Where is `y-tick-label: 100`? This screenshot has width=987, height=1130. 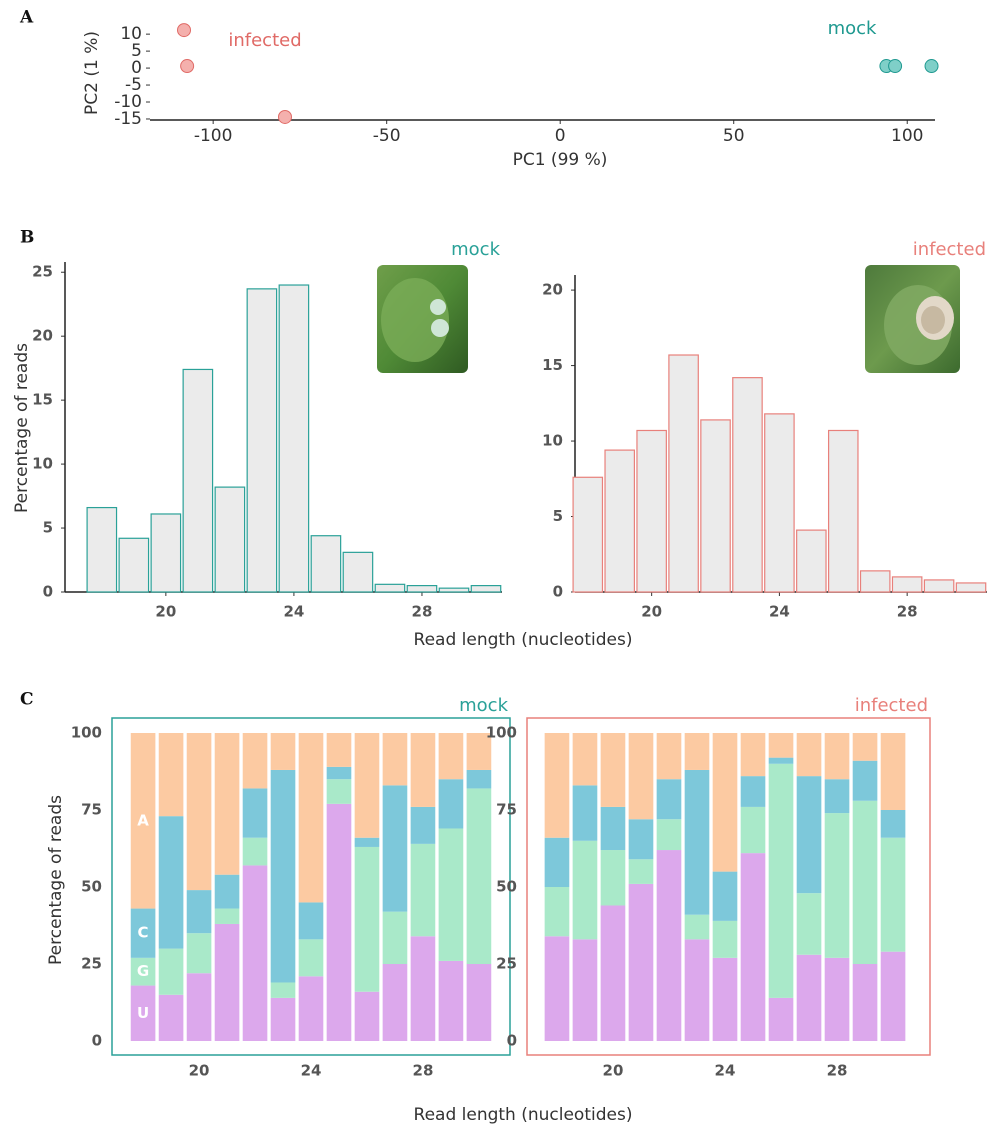 y-tick-label: 100 is located at coordinates (501, 733).